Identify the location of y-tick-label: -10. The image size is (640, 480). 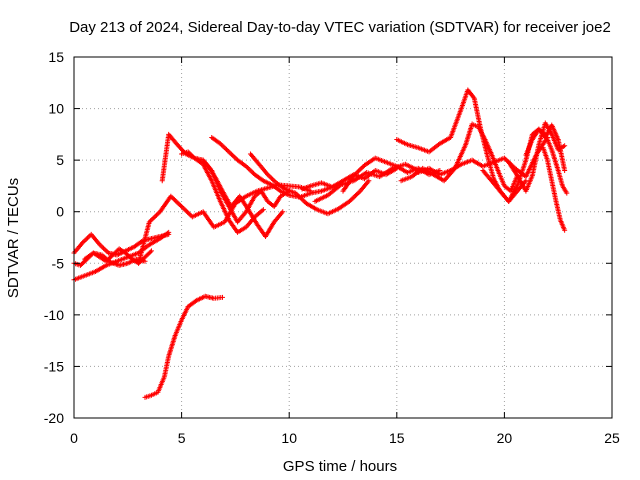
(54, 315).